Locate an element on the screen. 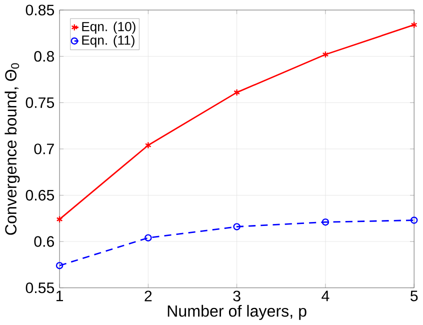  x-tick-label: 3 is located at coordinates (236, 296).